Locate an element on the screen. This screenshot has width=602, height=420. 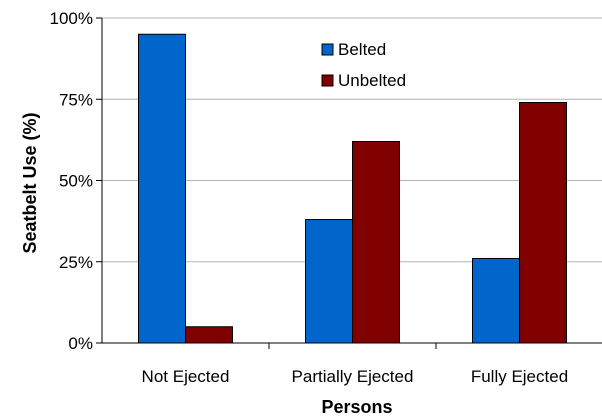
x-axis-title: Persons is located at coordinates (356, 407).